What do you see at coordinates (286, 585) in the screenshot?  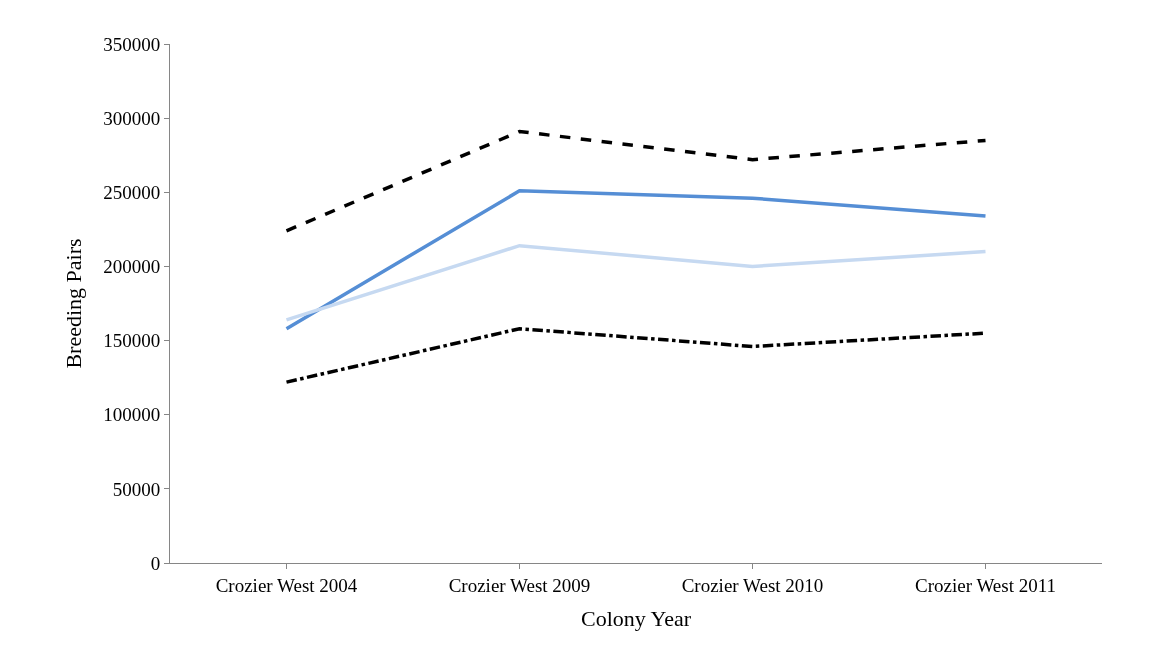 I see `x-tick-label: Crozier West 2004` at bounding box center [286, 585].